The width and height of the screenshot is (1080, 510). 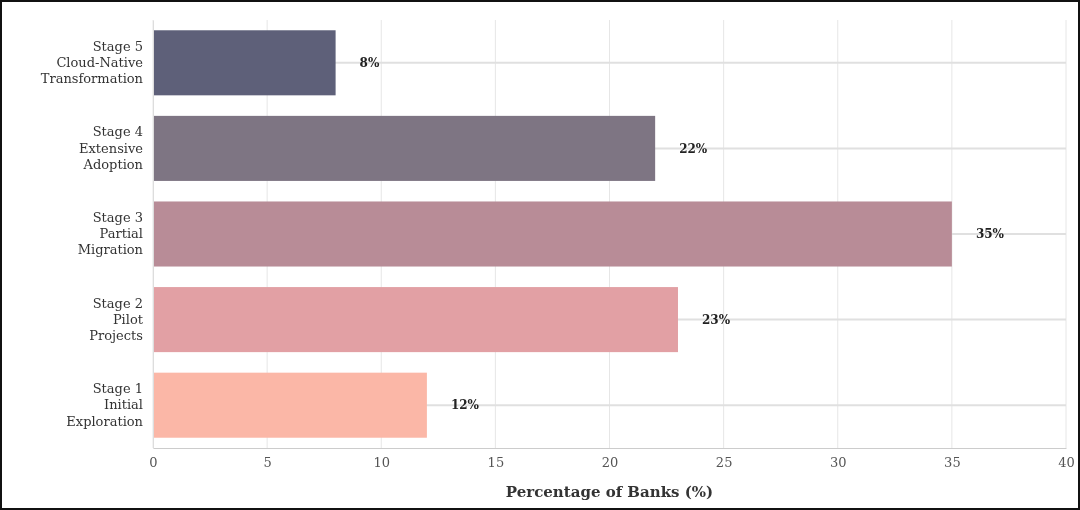 I want to click on x-tick-label: 15, so click(x=496, y=463).